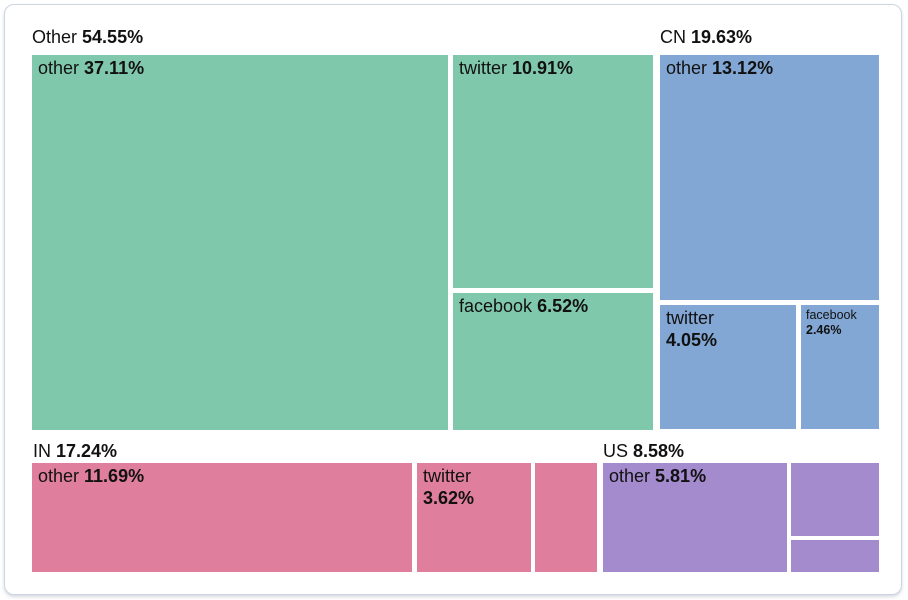 The height and width of the screenshot is (600, 908). I want to click on cell-label-pct: 13.12%, so click(743, 68).